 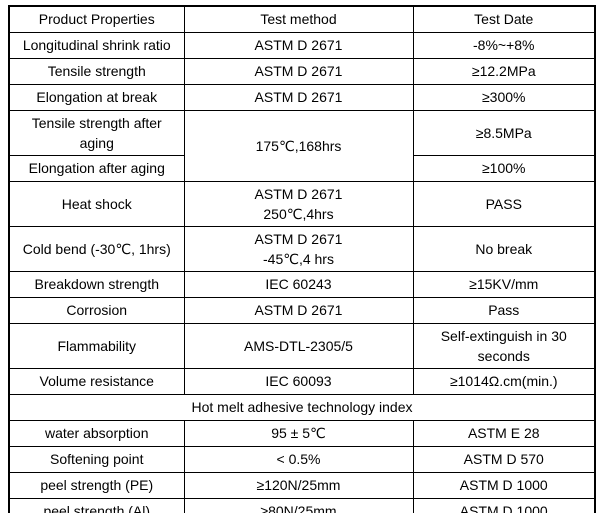 What do you see at coordinates (298, 381) in the screenshot?
I see `volume-resistance-method: IEC 60093` at bounding box center [298, 381].